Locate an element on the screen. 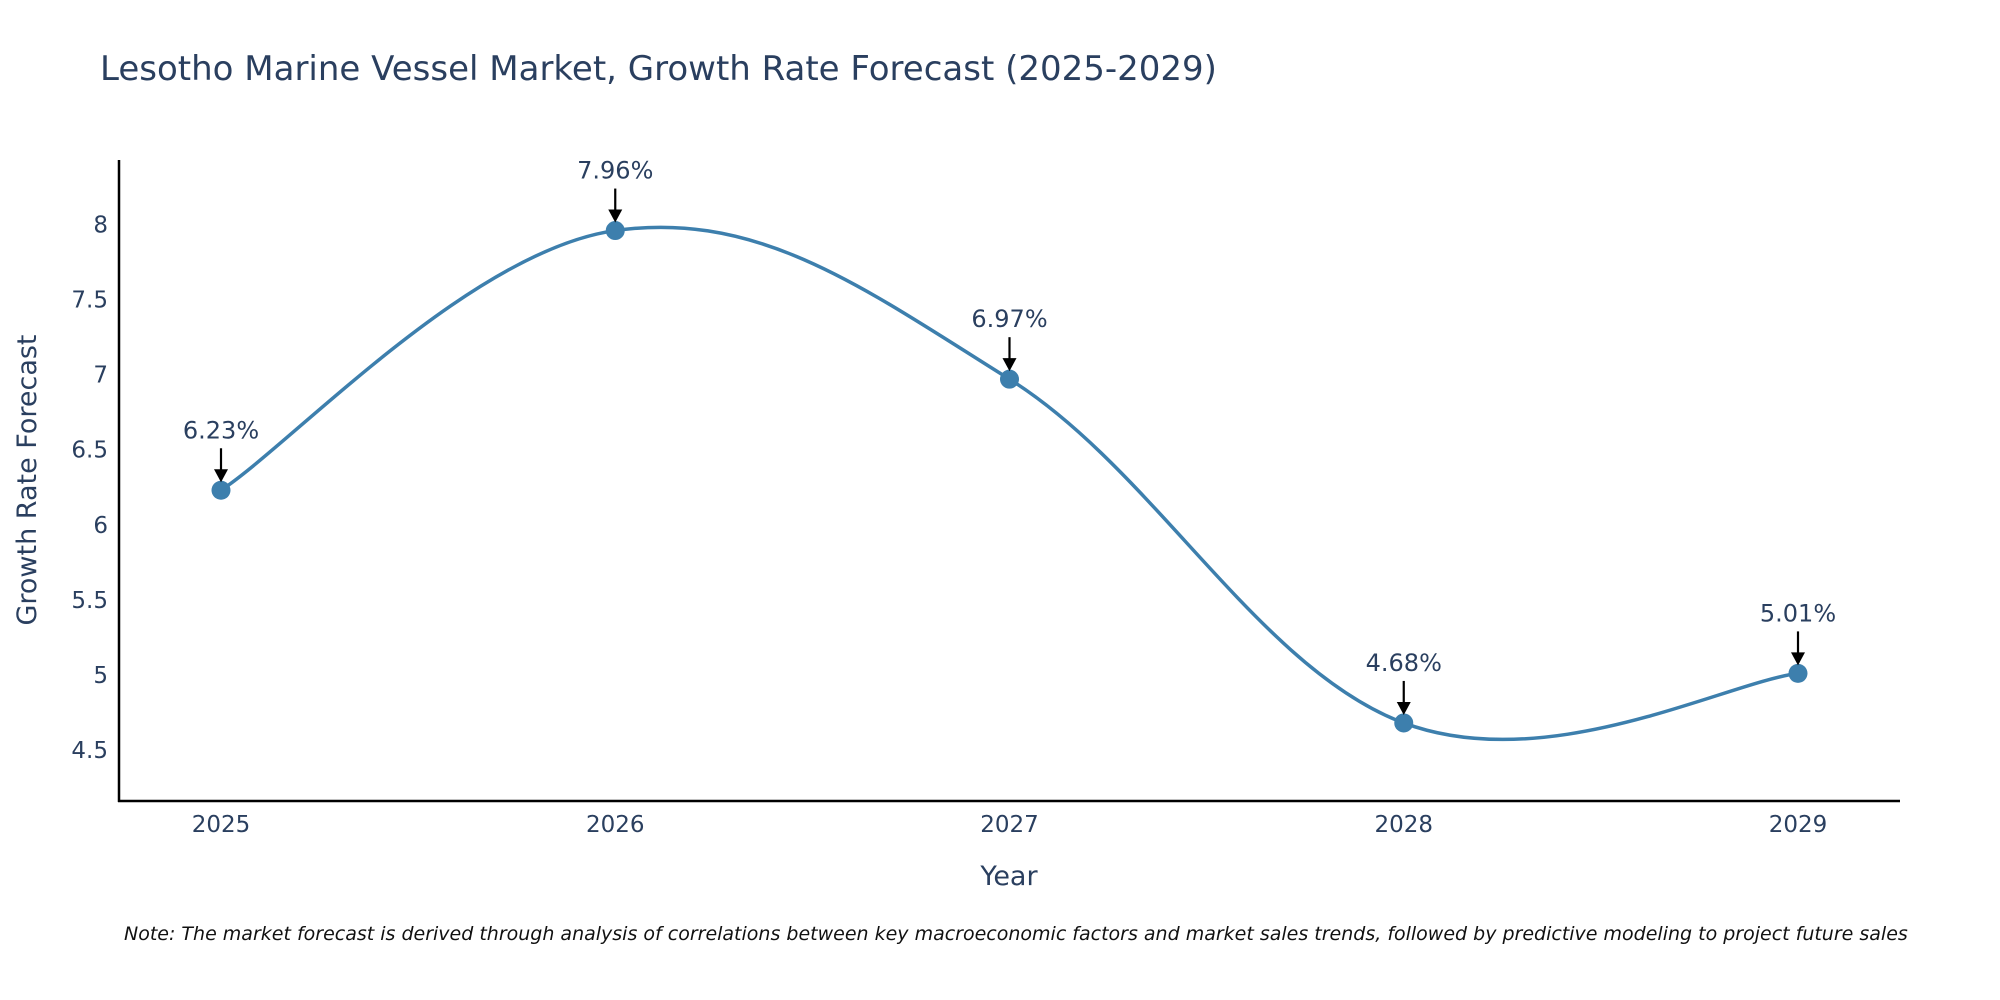 The width and height of the screenshot is (2000, 1000). y-axis-ticks: 4.5 5 5.5 6 6.5 7 7.5 8 is located at coordinates (89, 488).